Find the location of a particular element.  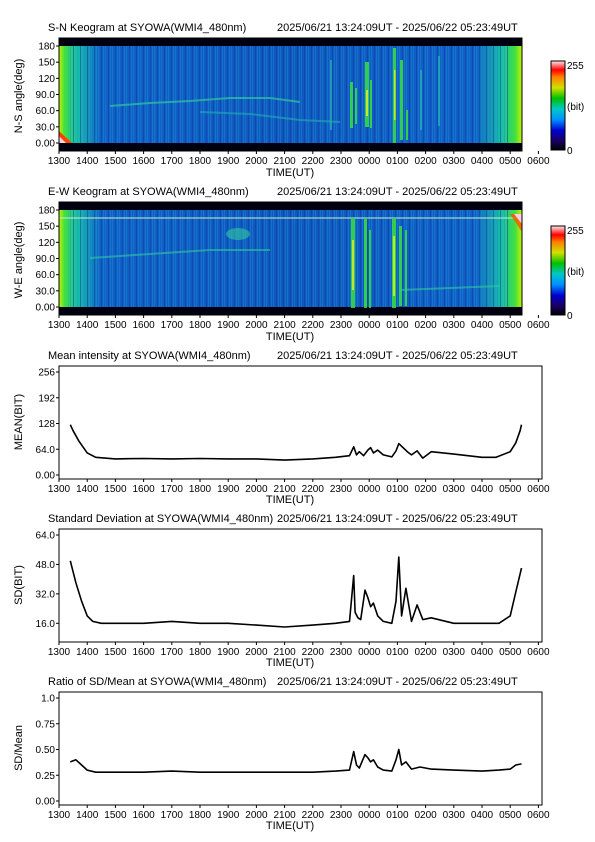

sd-chart-x-tick-label: 1300 is located at coordinates (59, 652).